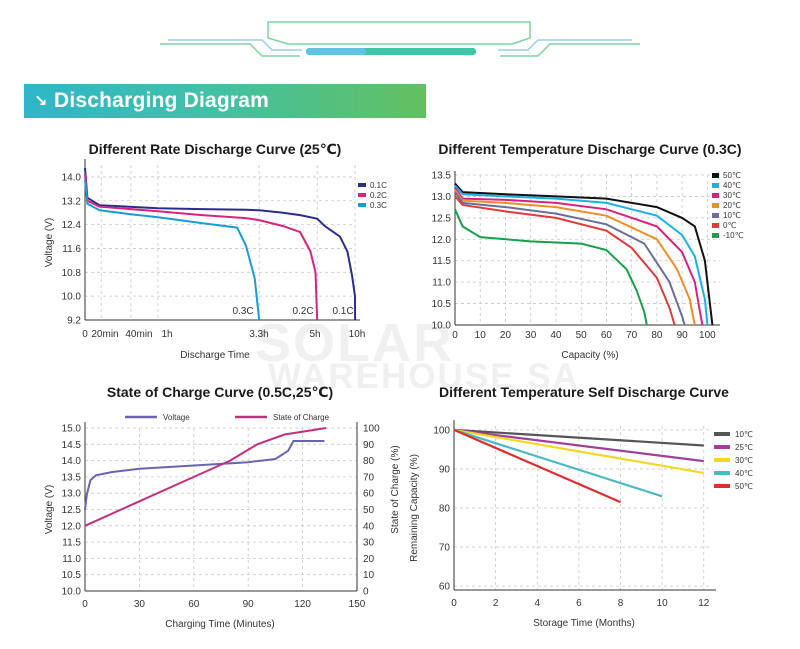 The height and width of the screenshot is (649, 800). I want to click on y-tick-label: 10.5, so click(442, 304).